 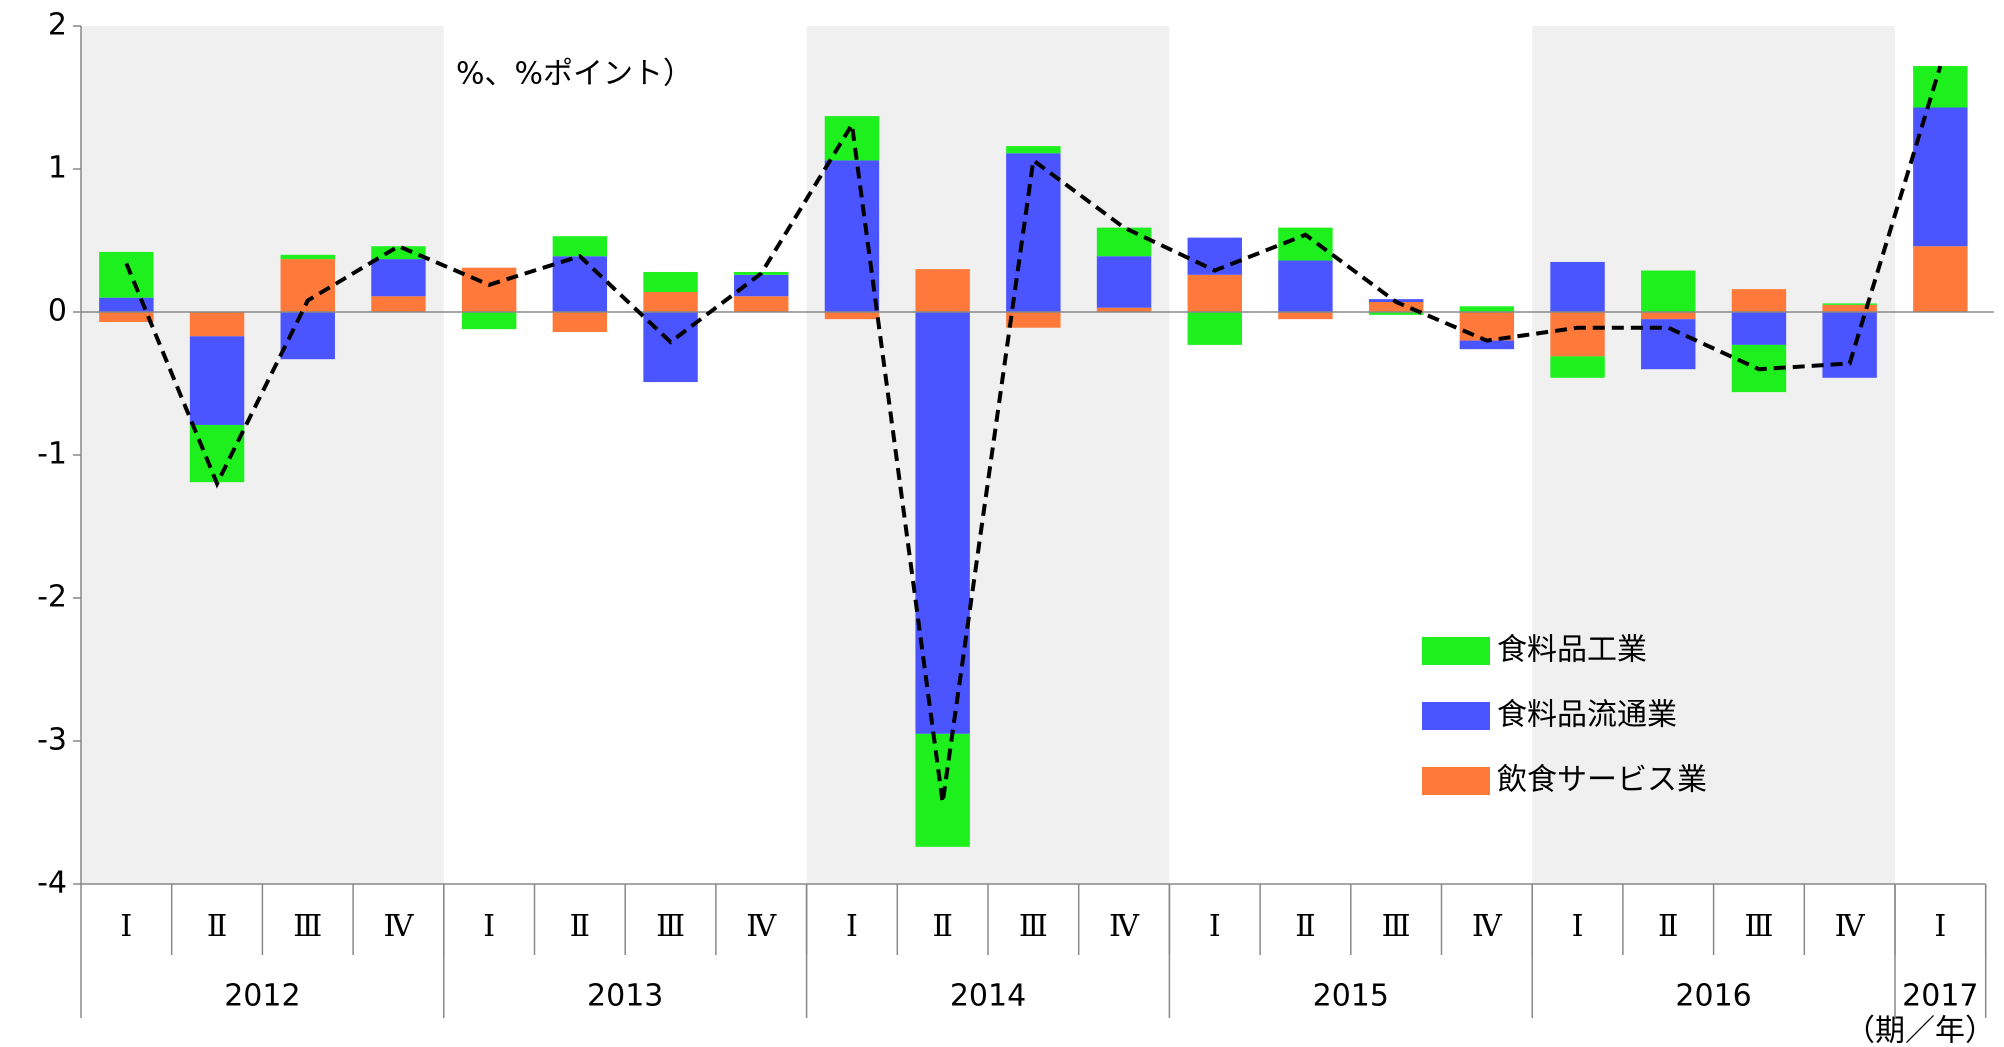 What do you see at coordinates (52, 883) in the screenshot?
I see `y-tick-label: -4` at bounding box center [52, 883].